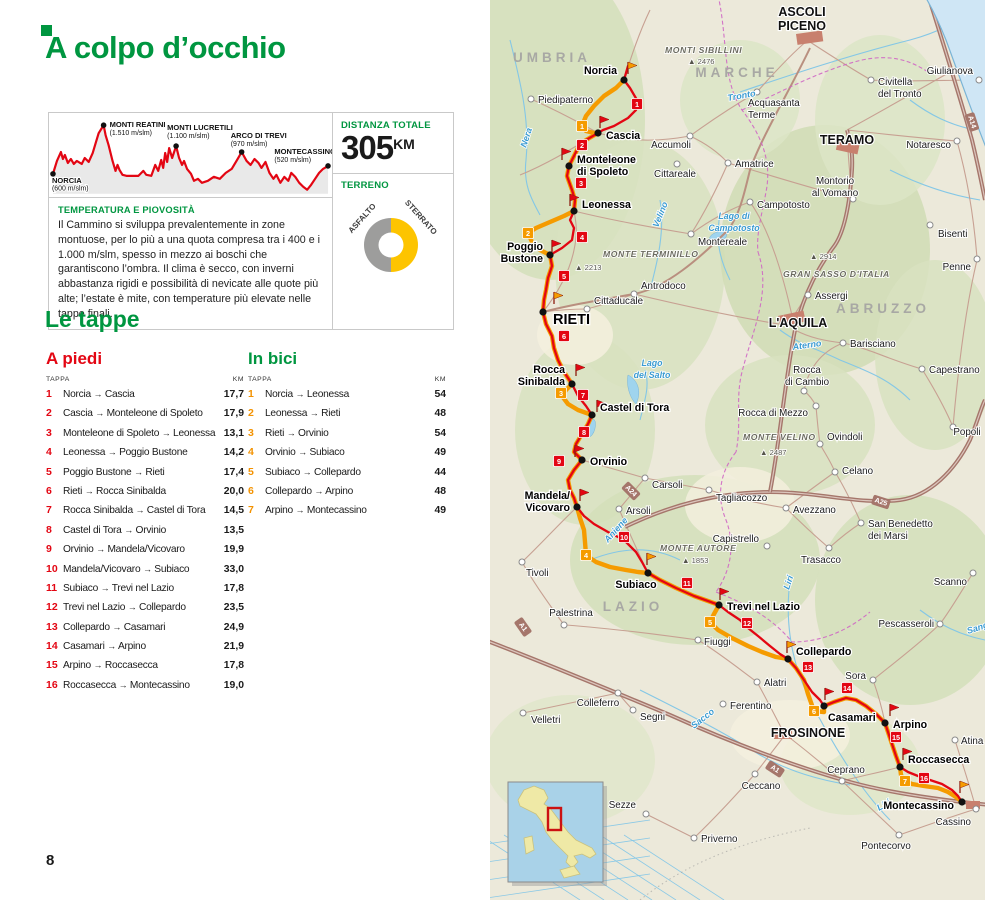 The image size is (985, 900). Describe the element at coordinates (588, 267) in the screenshot. I see `mountain-elevation-label: ▲ 2213` at that location.